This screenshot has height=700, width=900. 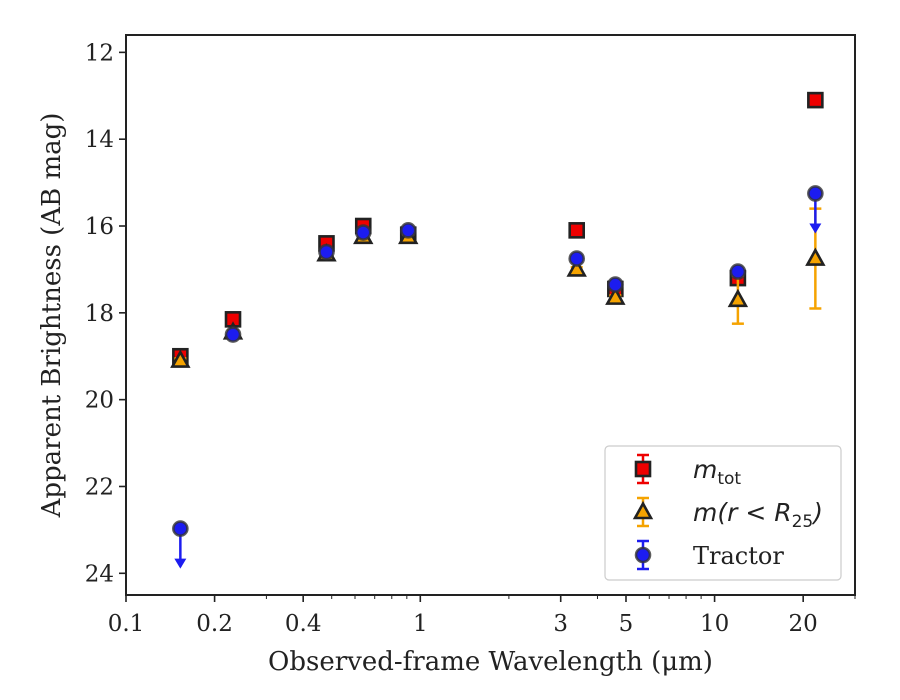 What do you see at coordinates (738, 556) in the screenshot?
I see `legend-label: Tractor` at bounding box center [738, 556].